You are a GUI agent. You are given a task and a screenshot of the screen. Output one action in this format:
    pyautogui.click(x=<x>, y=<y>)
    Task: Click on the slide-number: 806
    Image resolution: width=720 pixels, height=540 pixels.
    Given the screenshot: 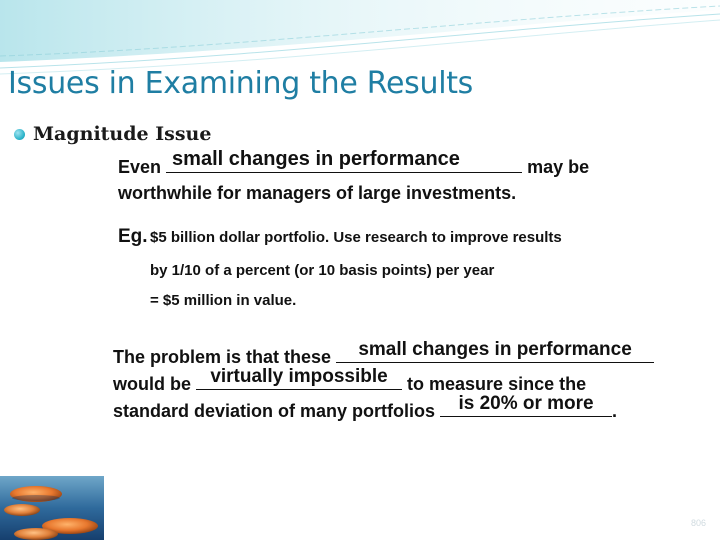 What is the action you would take?
    pyautogui.click(x=698, y=523)
    